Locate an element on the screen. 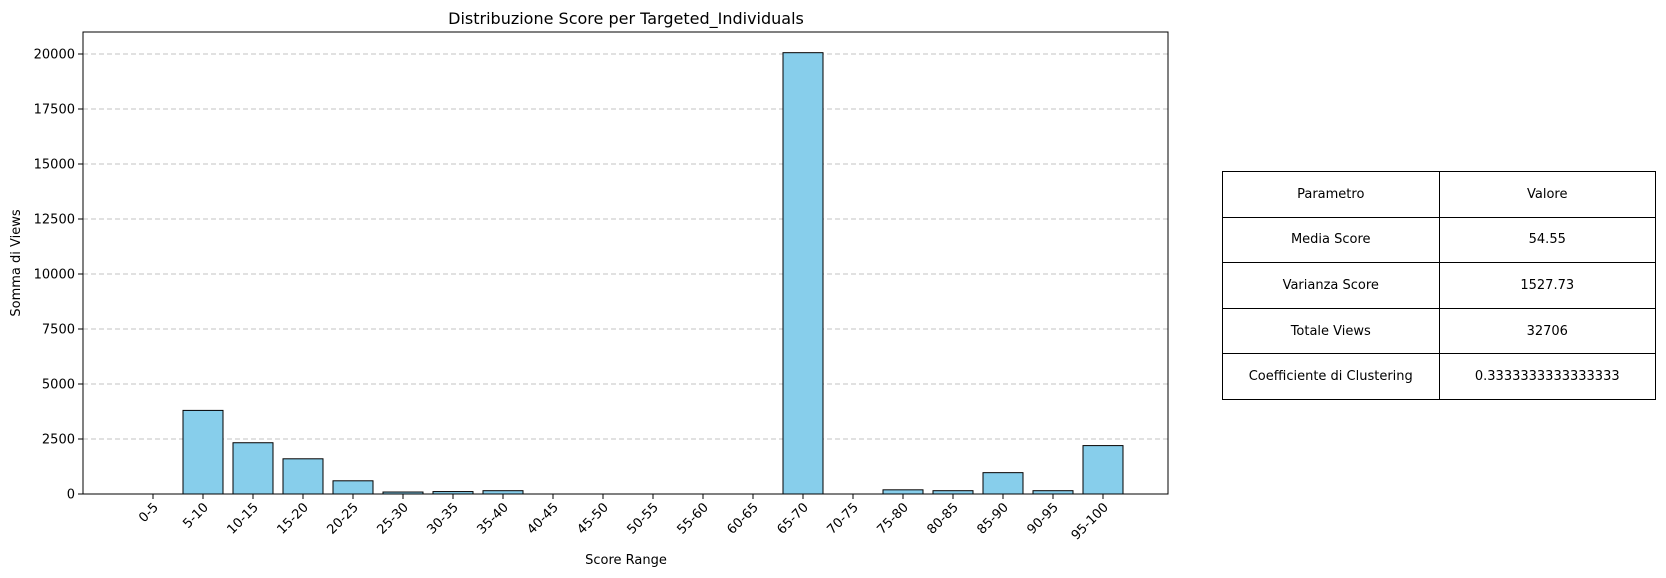 The width and height of the screenshot is (1666, 578). x-tick-label: 95-100 is located at coordinates (1090, 521).